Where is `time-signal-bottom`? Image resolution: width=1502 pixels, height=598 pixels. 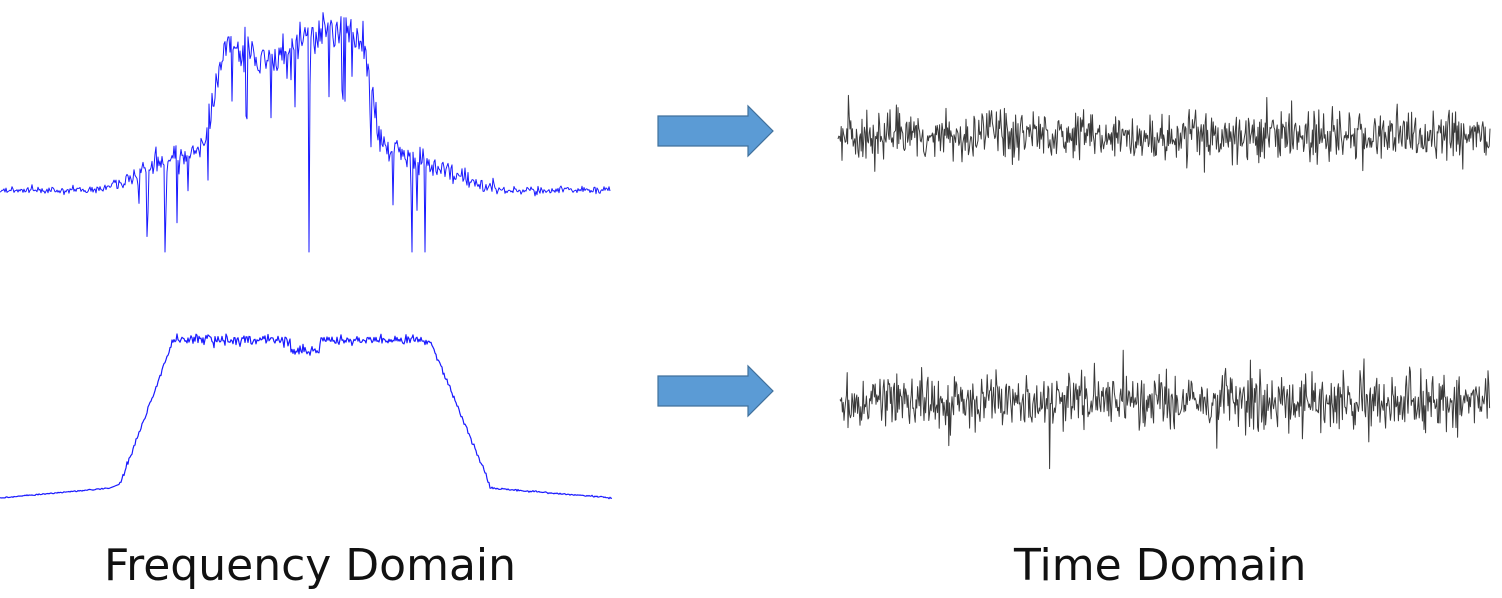
time-signal-bottom is located at coordinates (1165, 409).